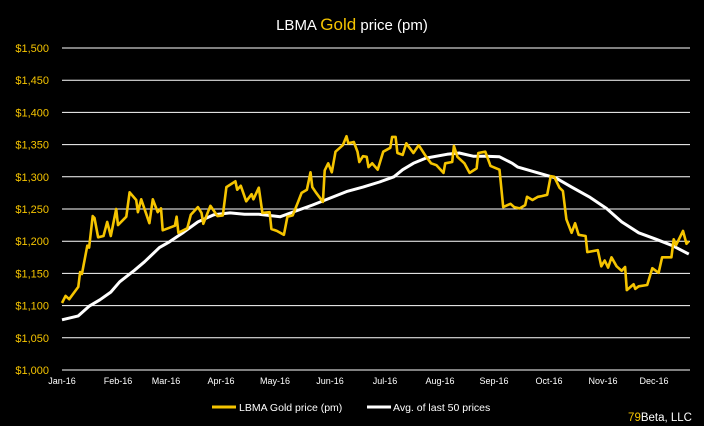  Describe the element at coordinates (32, 49) in the screenshot. I see `y-tick-label: $1,500` at that location.